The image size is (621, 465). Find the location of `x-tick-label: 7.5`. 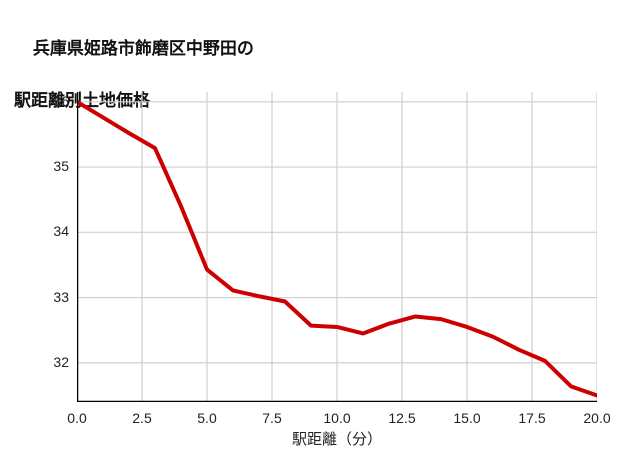

x-tick-label: 7.5 is located at coordinates (272, 418).